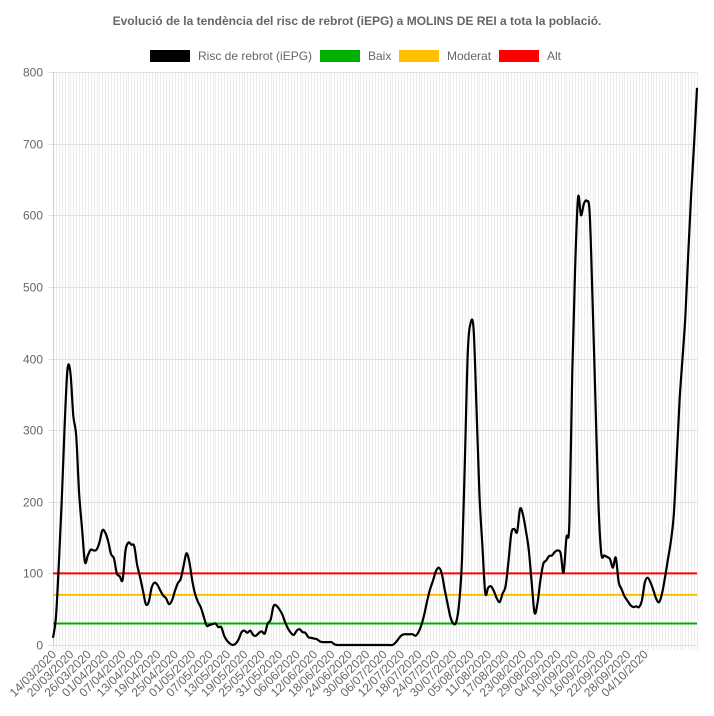 This screenshot has height=716, width=714. What do you see at coordinates (554, 56) in the screenshot?
I see `legend-label-alt: Alt` at bounding box center [554, 56].